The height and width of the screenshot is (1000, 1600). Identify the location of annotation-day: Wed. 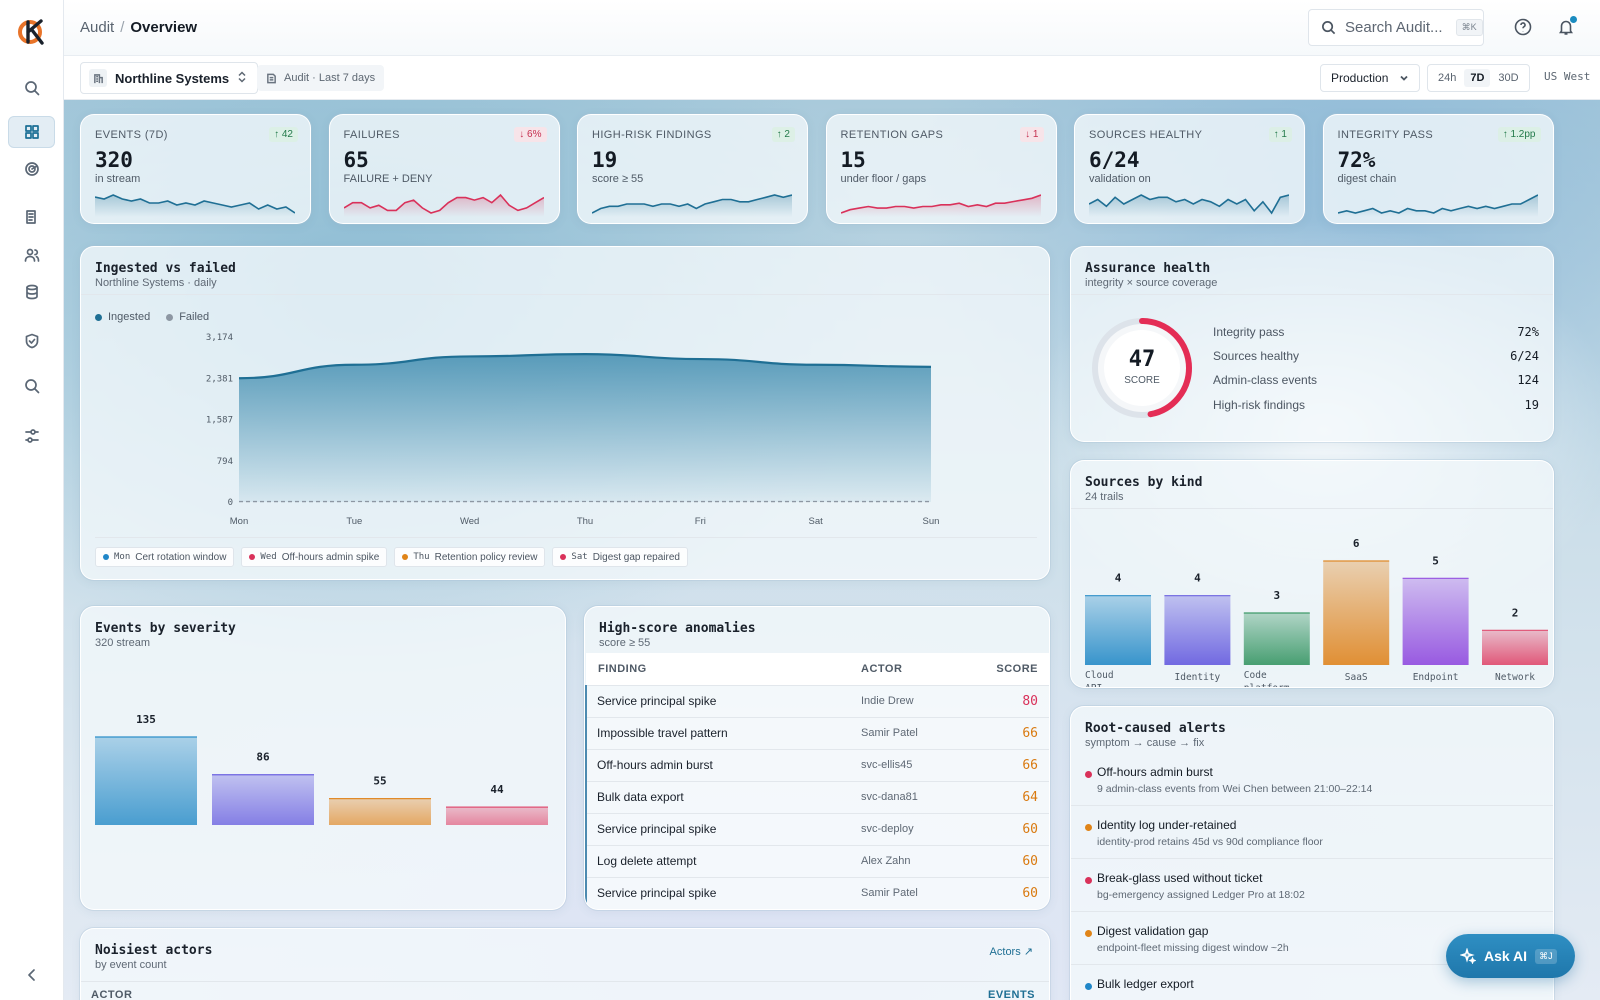
(268, 557).